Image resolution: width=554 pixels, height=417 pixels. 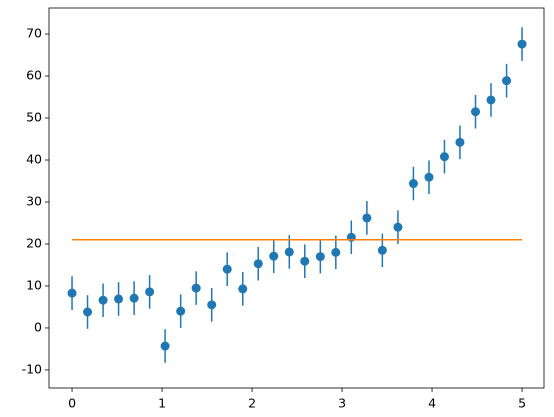 What do you see at coordinates (34, 75) in the screenshot?
I see `y-tick-label: 60` at bounding box center [34, 75].